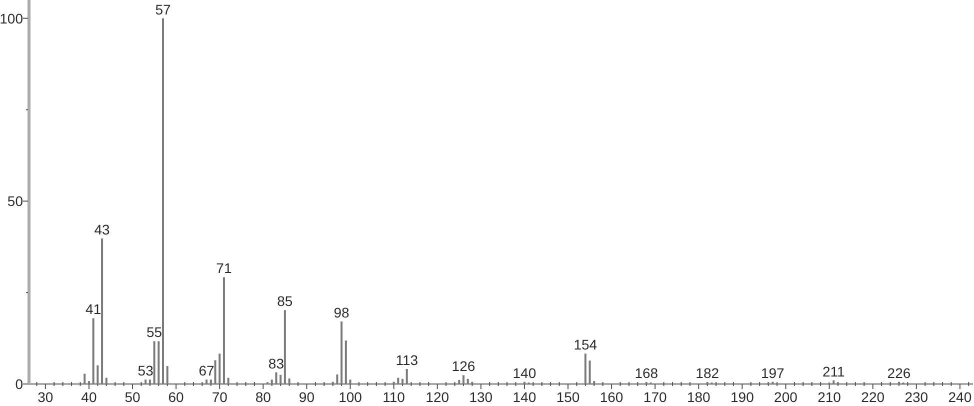 The width and height of the screenshot is (974, 406). What do you see at coordinates (646, 373) in the screenshot?
I see `annotation: 168` at bounding box center [646, 373].